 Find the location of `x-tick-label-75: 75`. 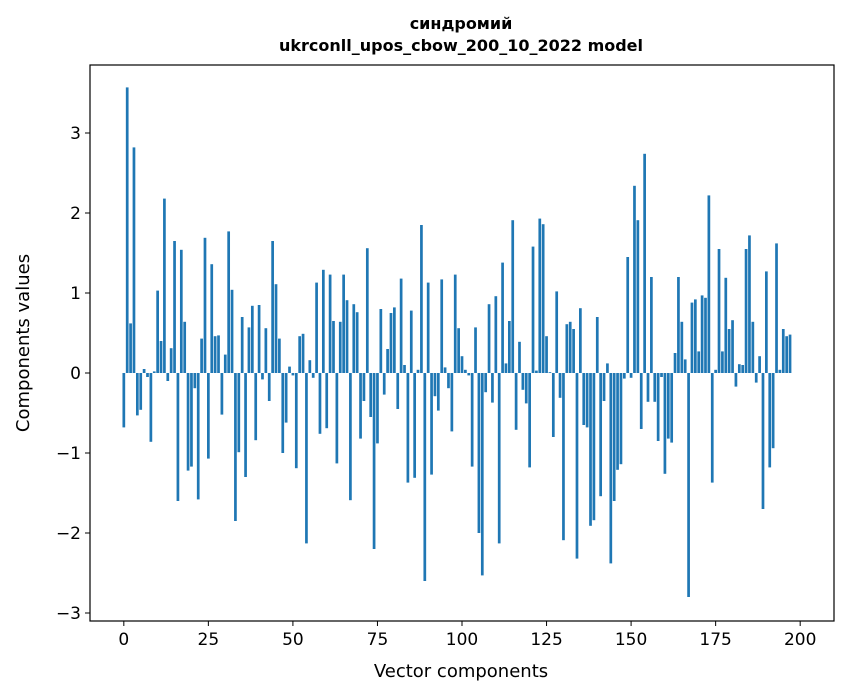

x-tick-label-75: 75 is located at coordinates (378, 640).